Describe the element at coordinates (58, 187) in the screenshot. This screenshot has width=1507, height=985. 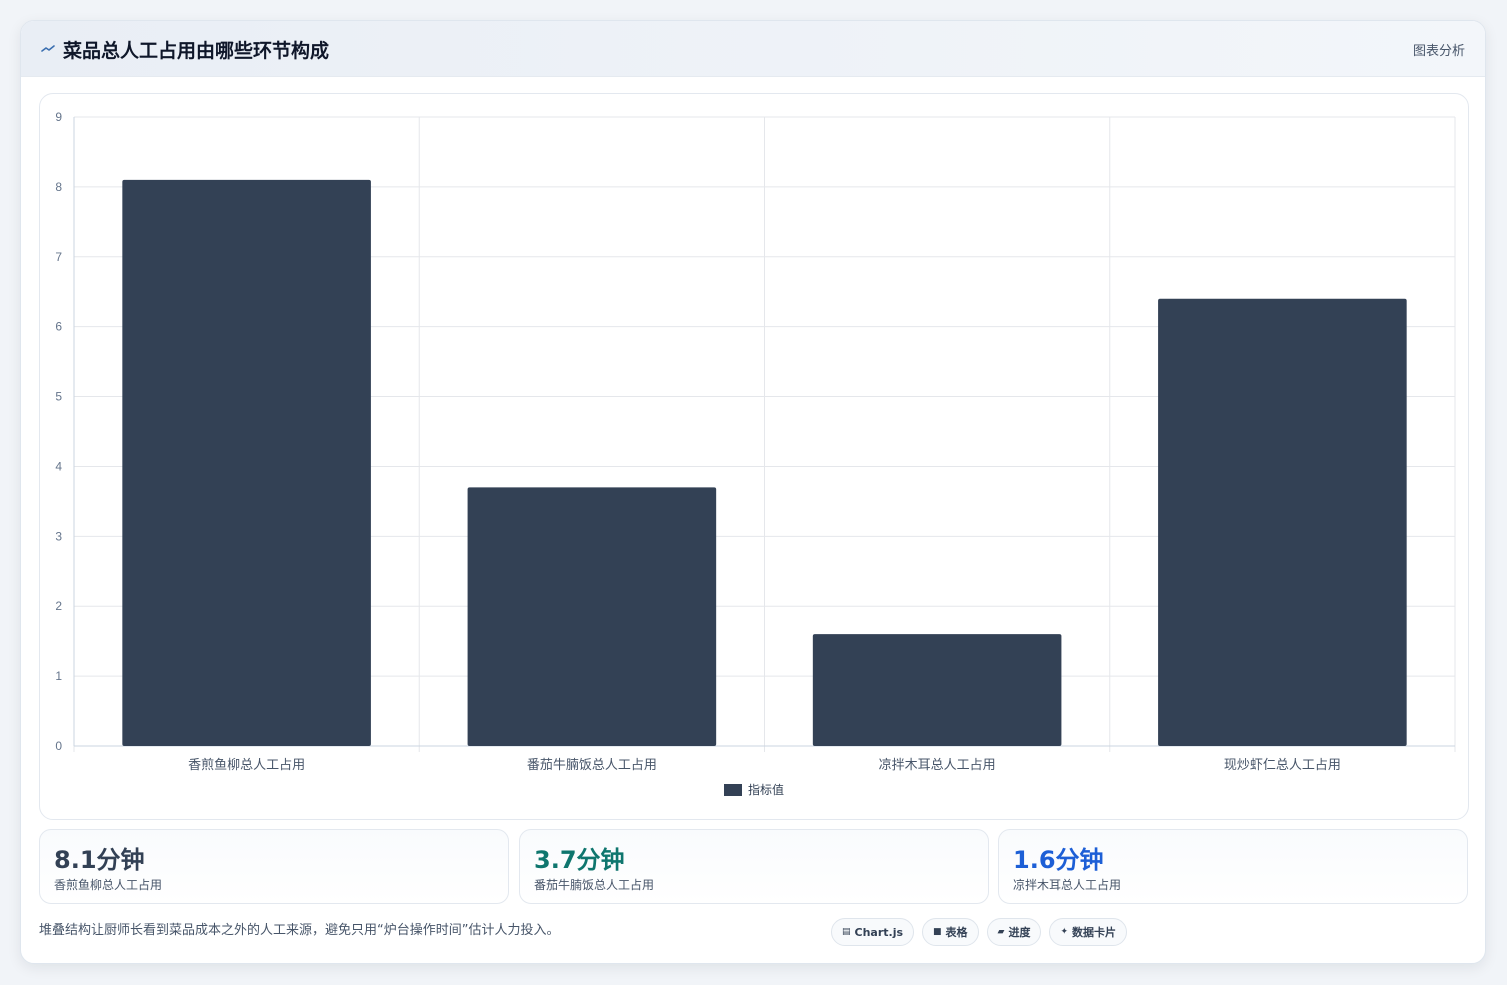
I see `y-tick-label: 8` at that location.